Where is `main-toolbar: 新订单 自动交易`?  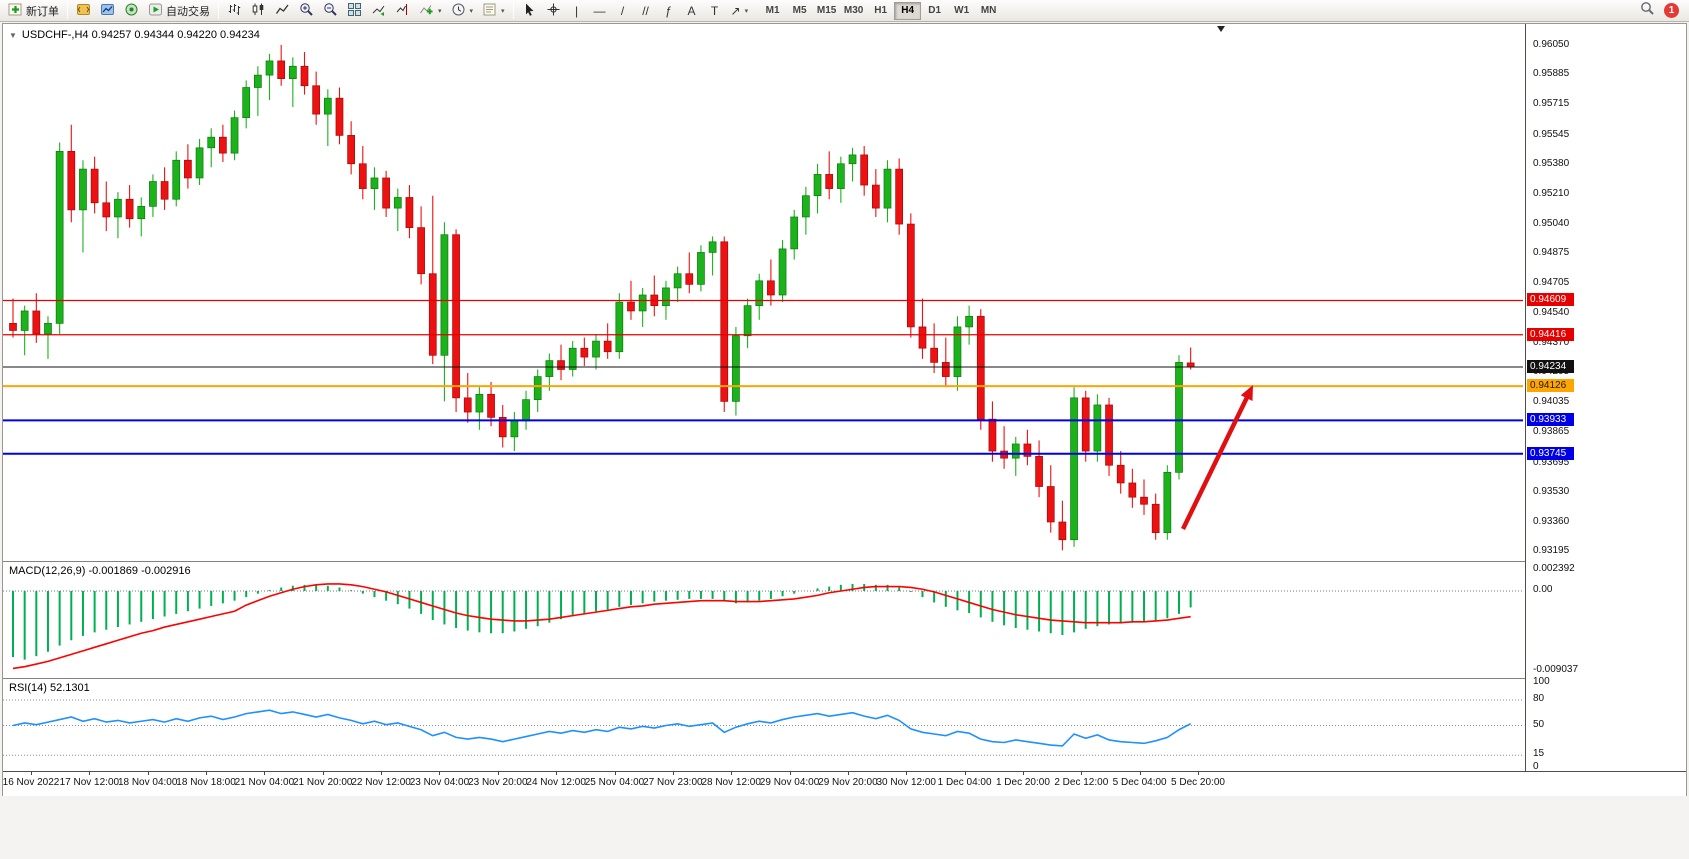
main-toolbar: 新订单 自动交易 is located at coordinates (844, 11).